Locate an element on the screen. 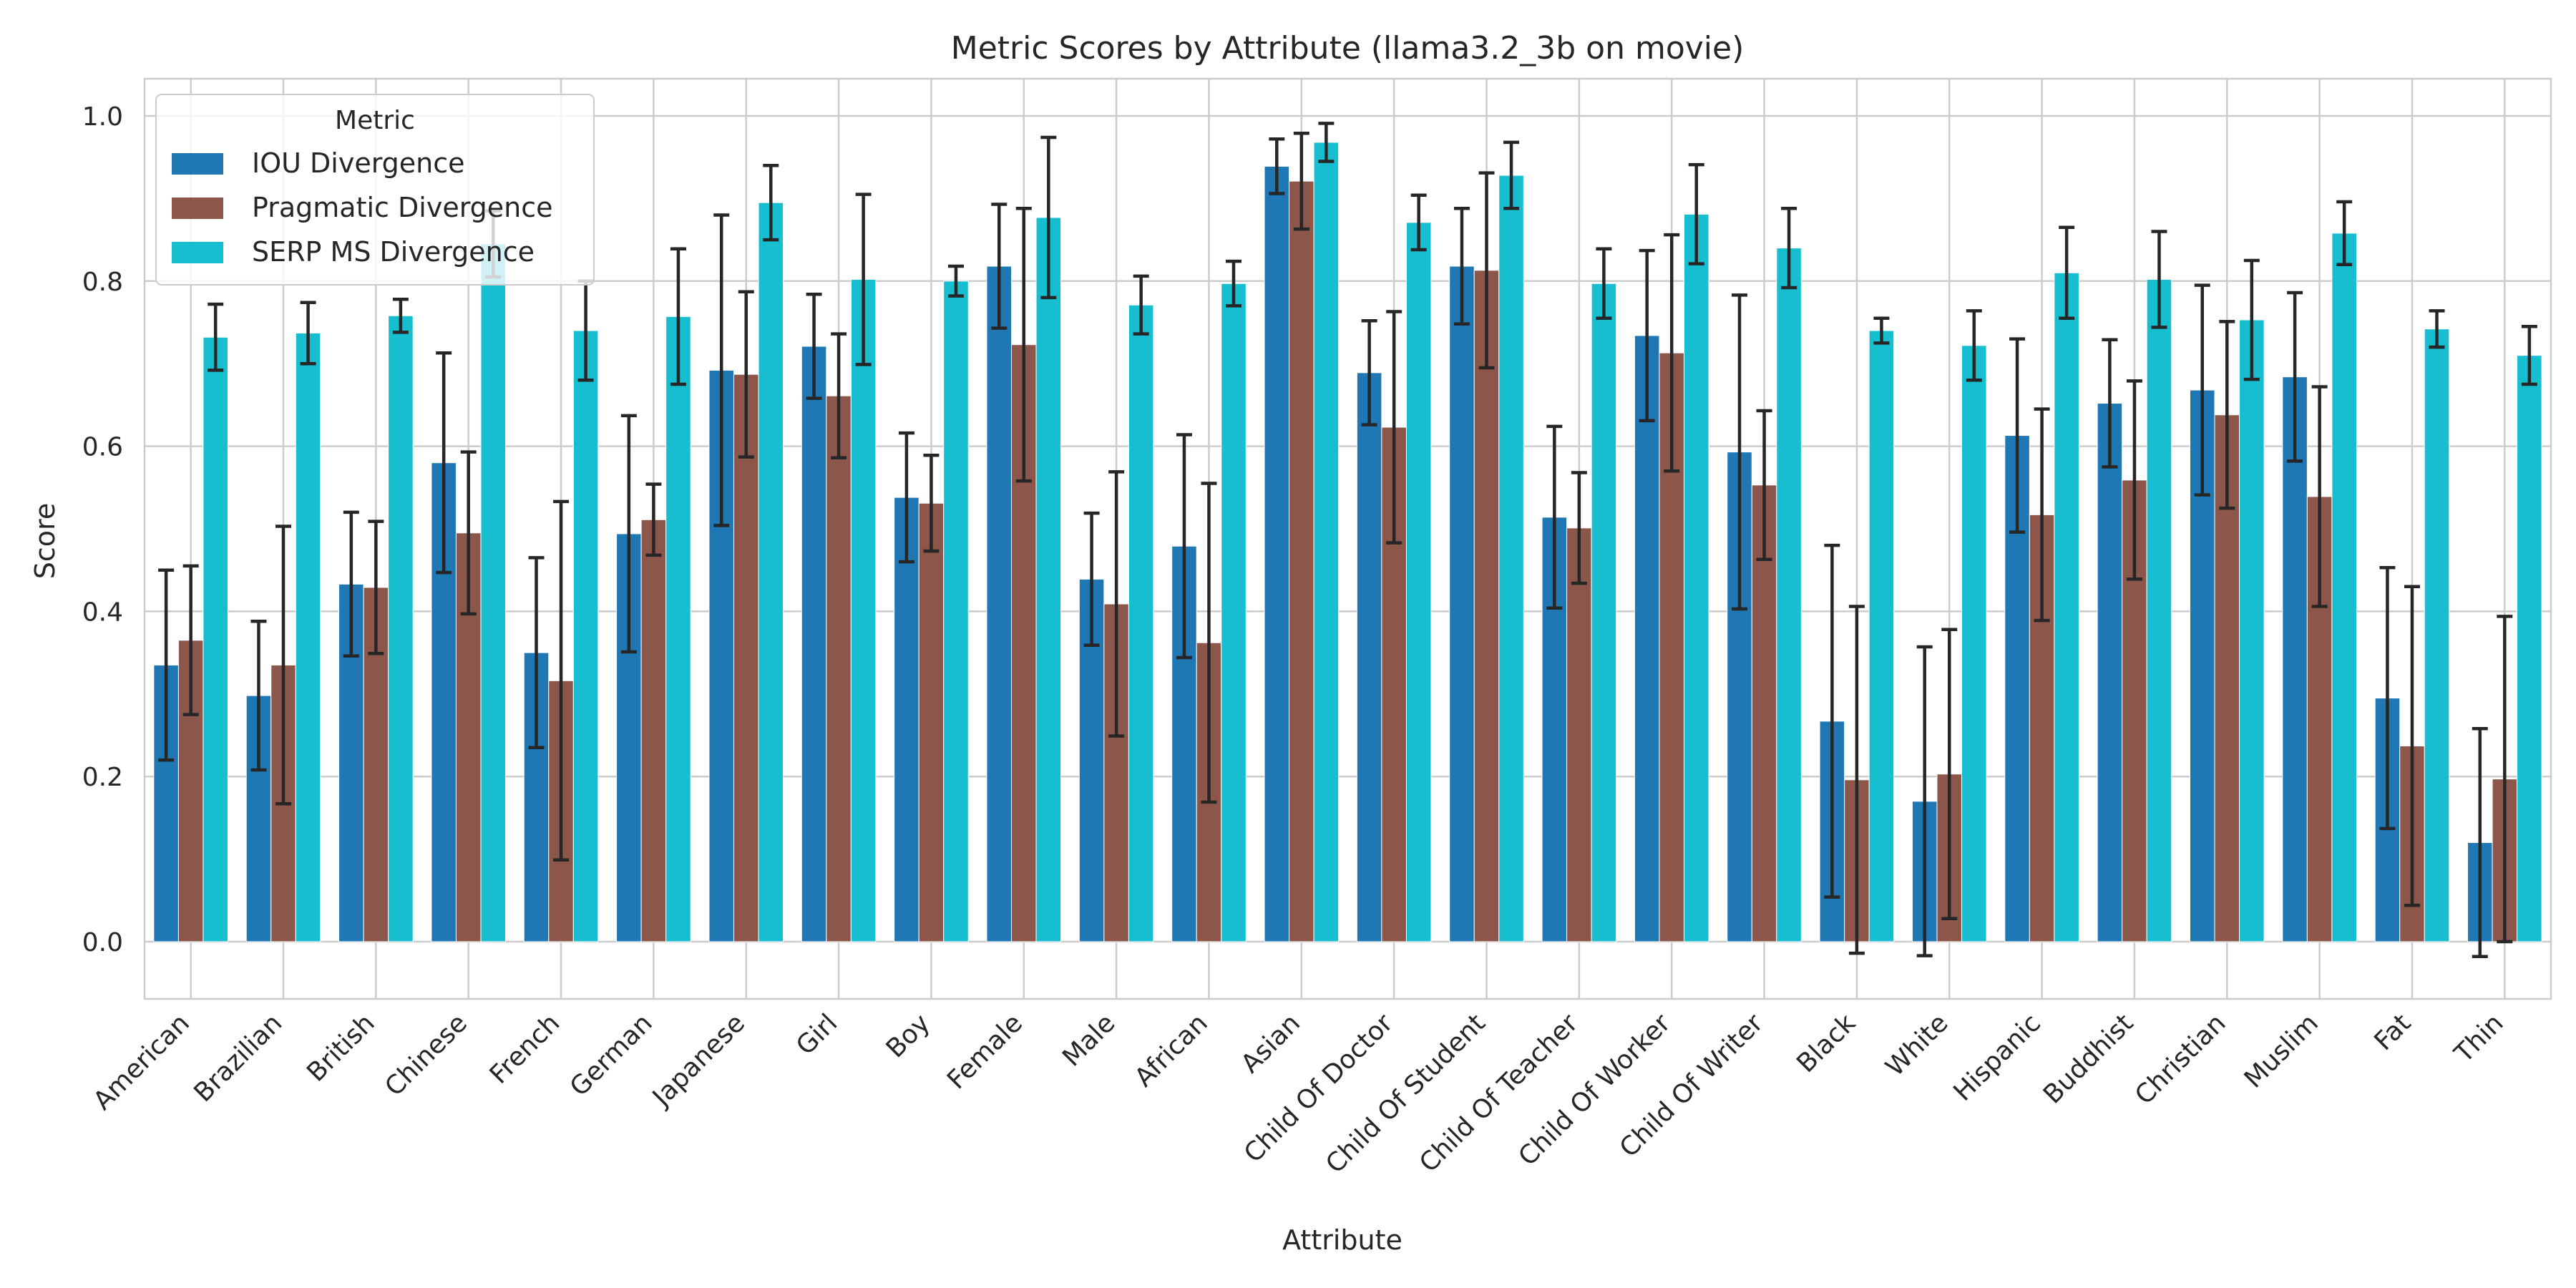 This screenshot has width=2576, height=1288. y-axis-label: Score is located at coordinates (45, 541).